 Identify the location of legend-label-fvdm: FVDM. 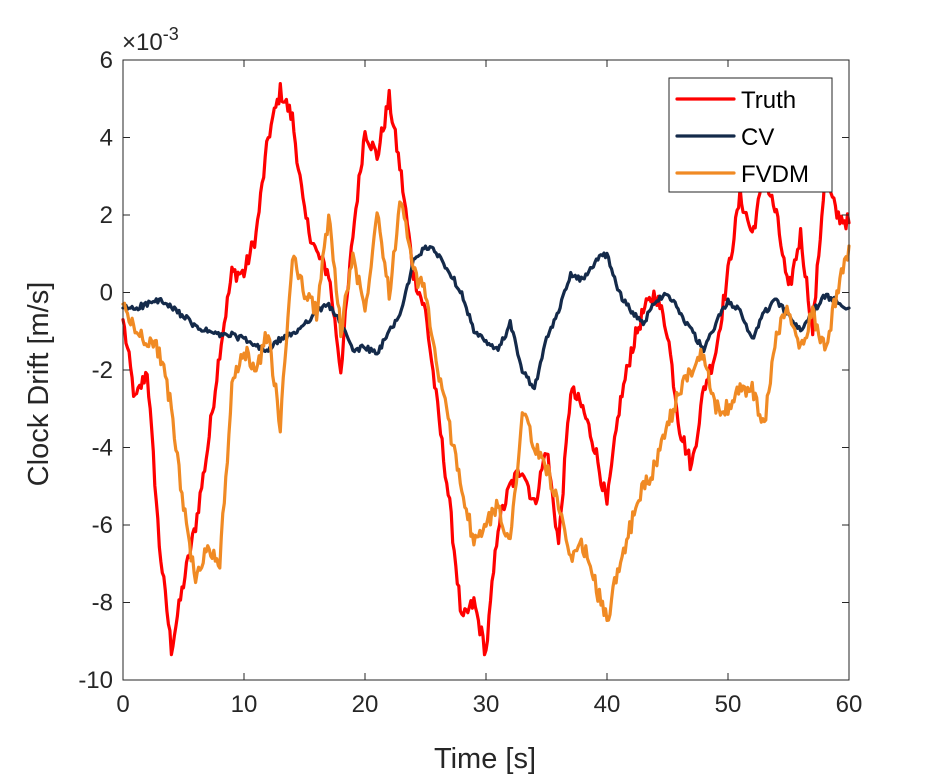
(775, 174).